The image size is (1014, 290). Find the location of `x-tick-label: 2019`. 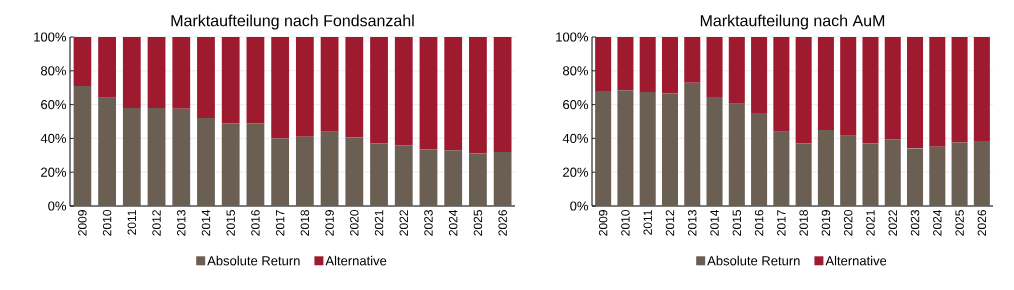

x-tick-label: 2019 is located at coordinates (329, 223).